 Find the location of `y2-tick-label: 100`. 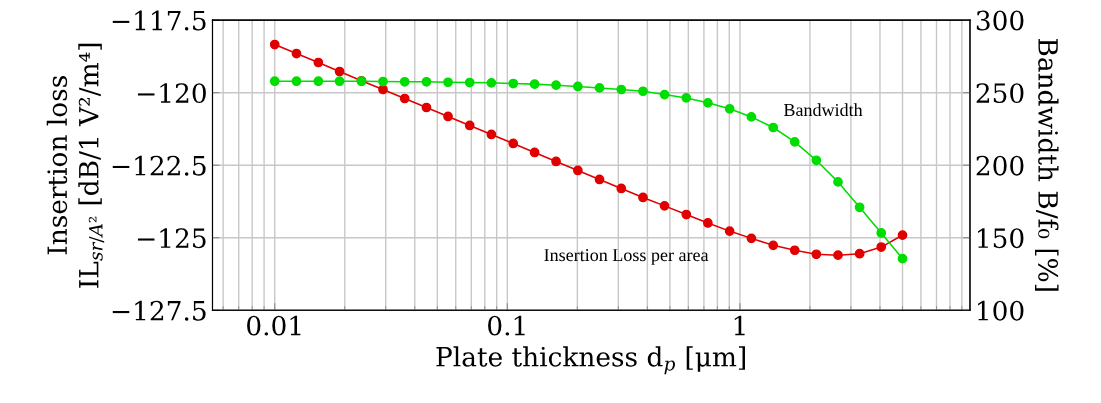

y2-tick-label: 100 is located at coordinates (1001, 310).